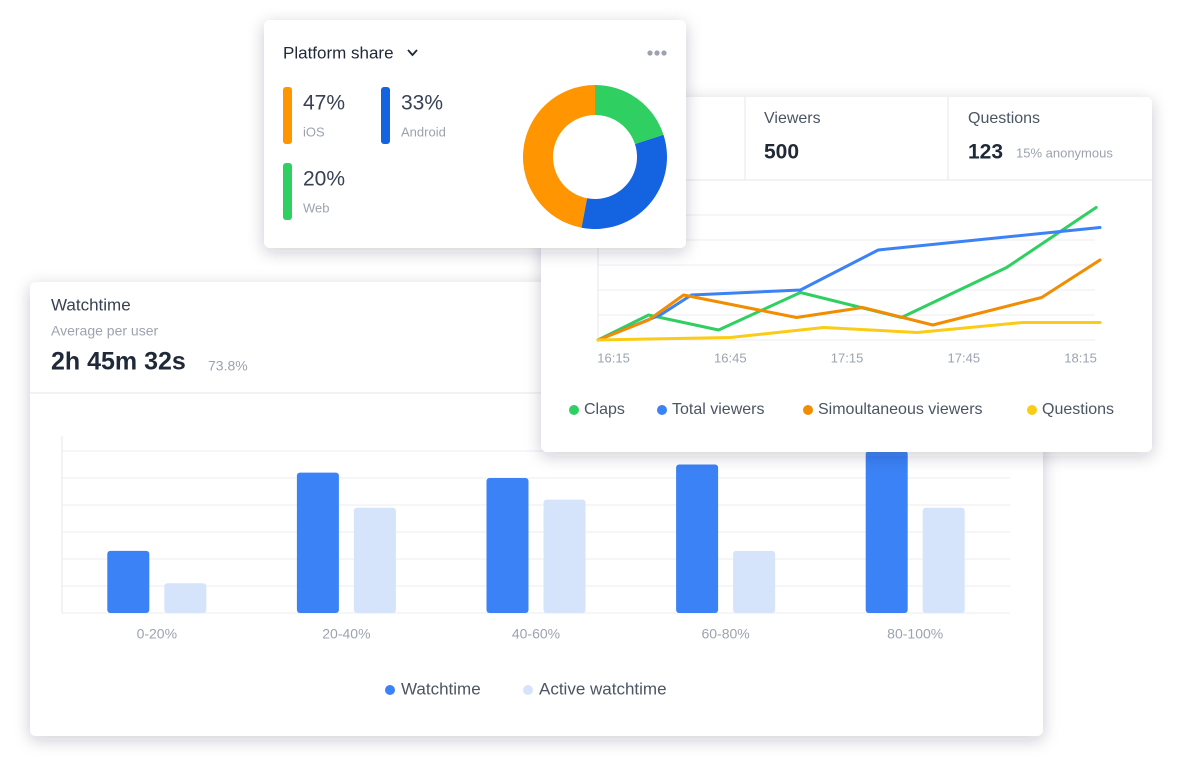 The height and width of the screenshot is (766, 1184). Describe the element at coordinates (1004, 118) in the screenshot. I see `stat-label: Questions` at that location.